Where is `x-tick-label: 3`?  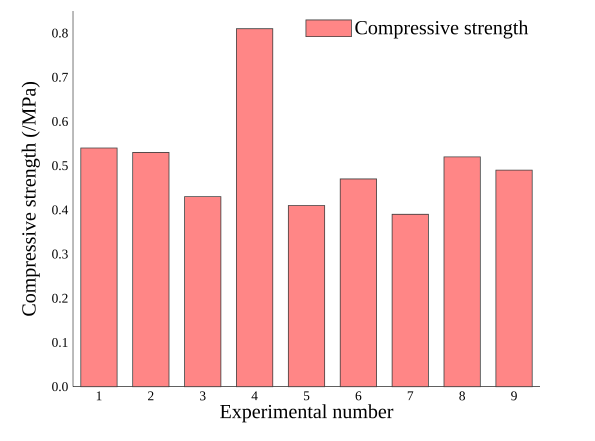 x-tick-label: 3 is located at coordinates (203, 395).